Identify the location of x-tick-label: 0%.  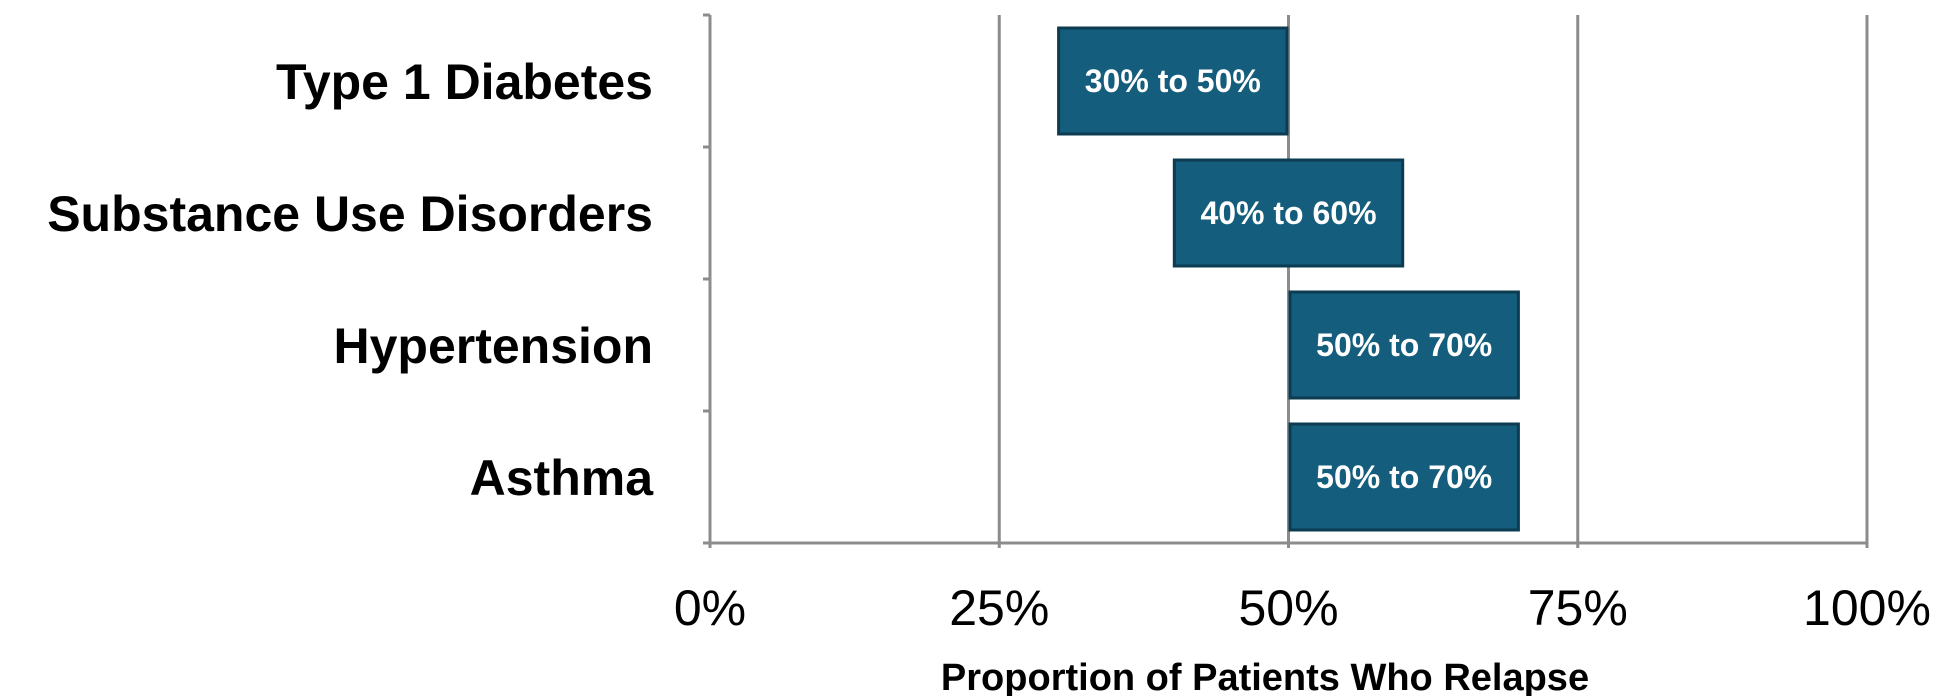
(710, 608).